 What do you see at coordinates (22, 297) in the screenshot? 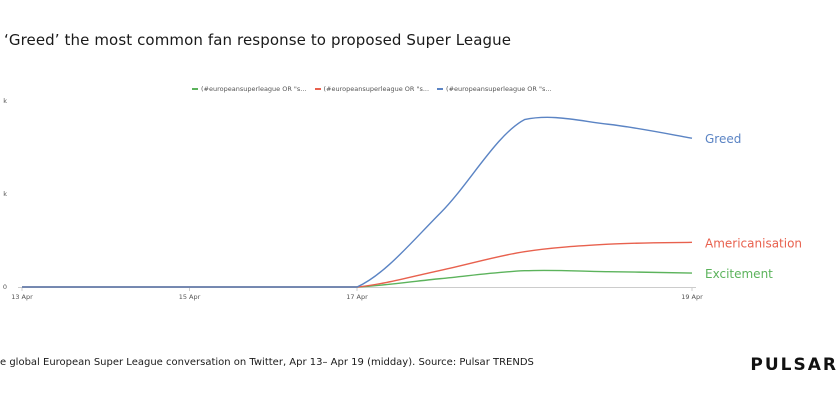
I see `x-tick-label: 13 Apr` at bounding box center [22, 297].